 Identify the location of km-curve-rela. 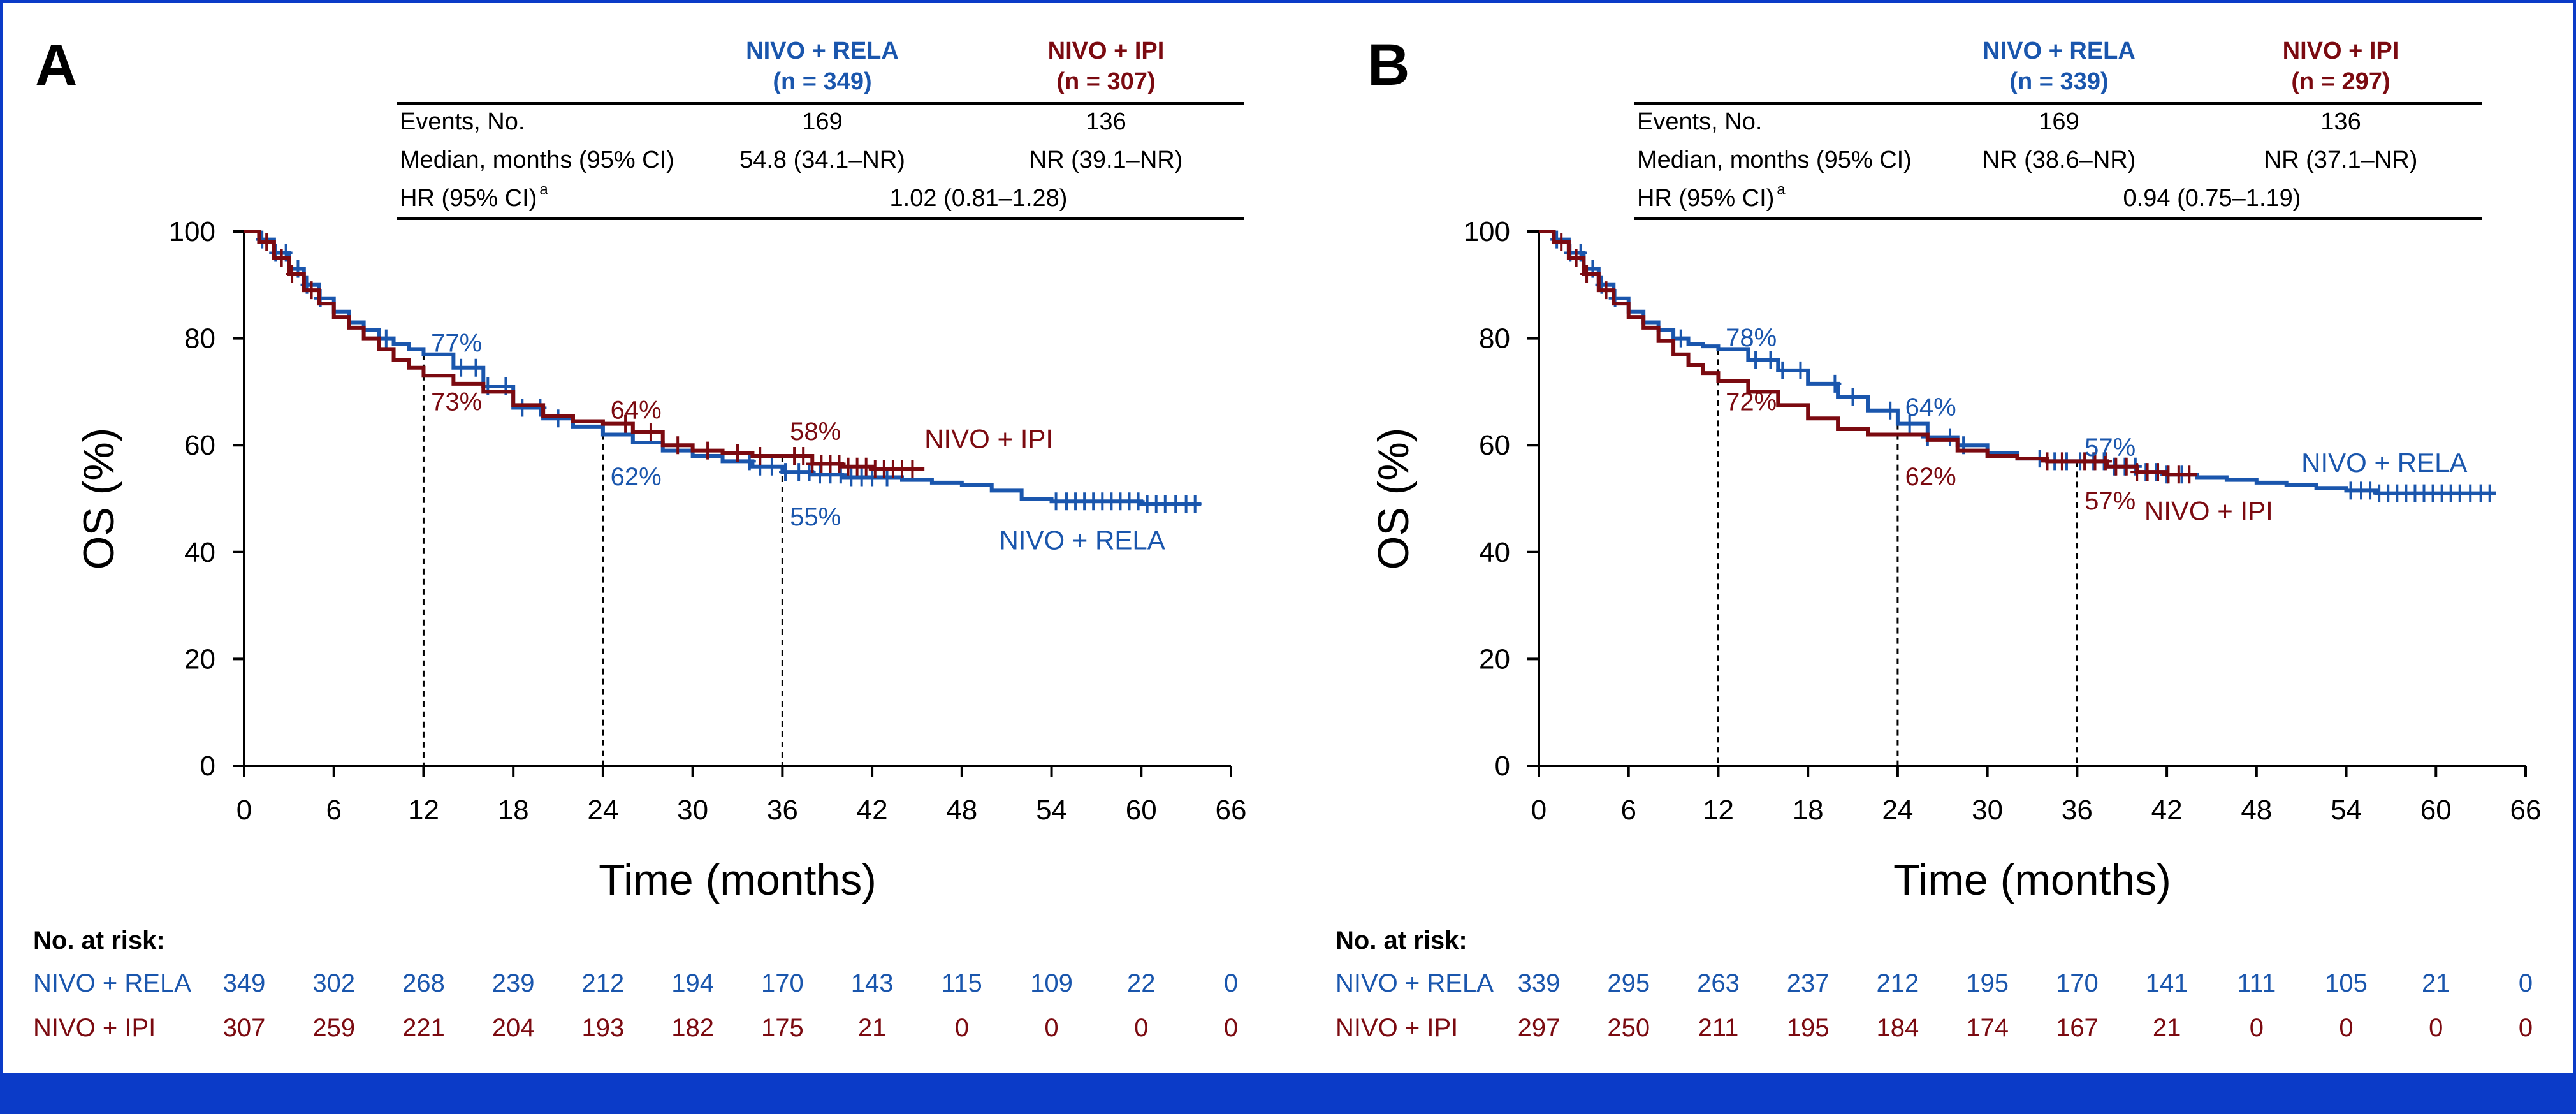
(723, 368).